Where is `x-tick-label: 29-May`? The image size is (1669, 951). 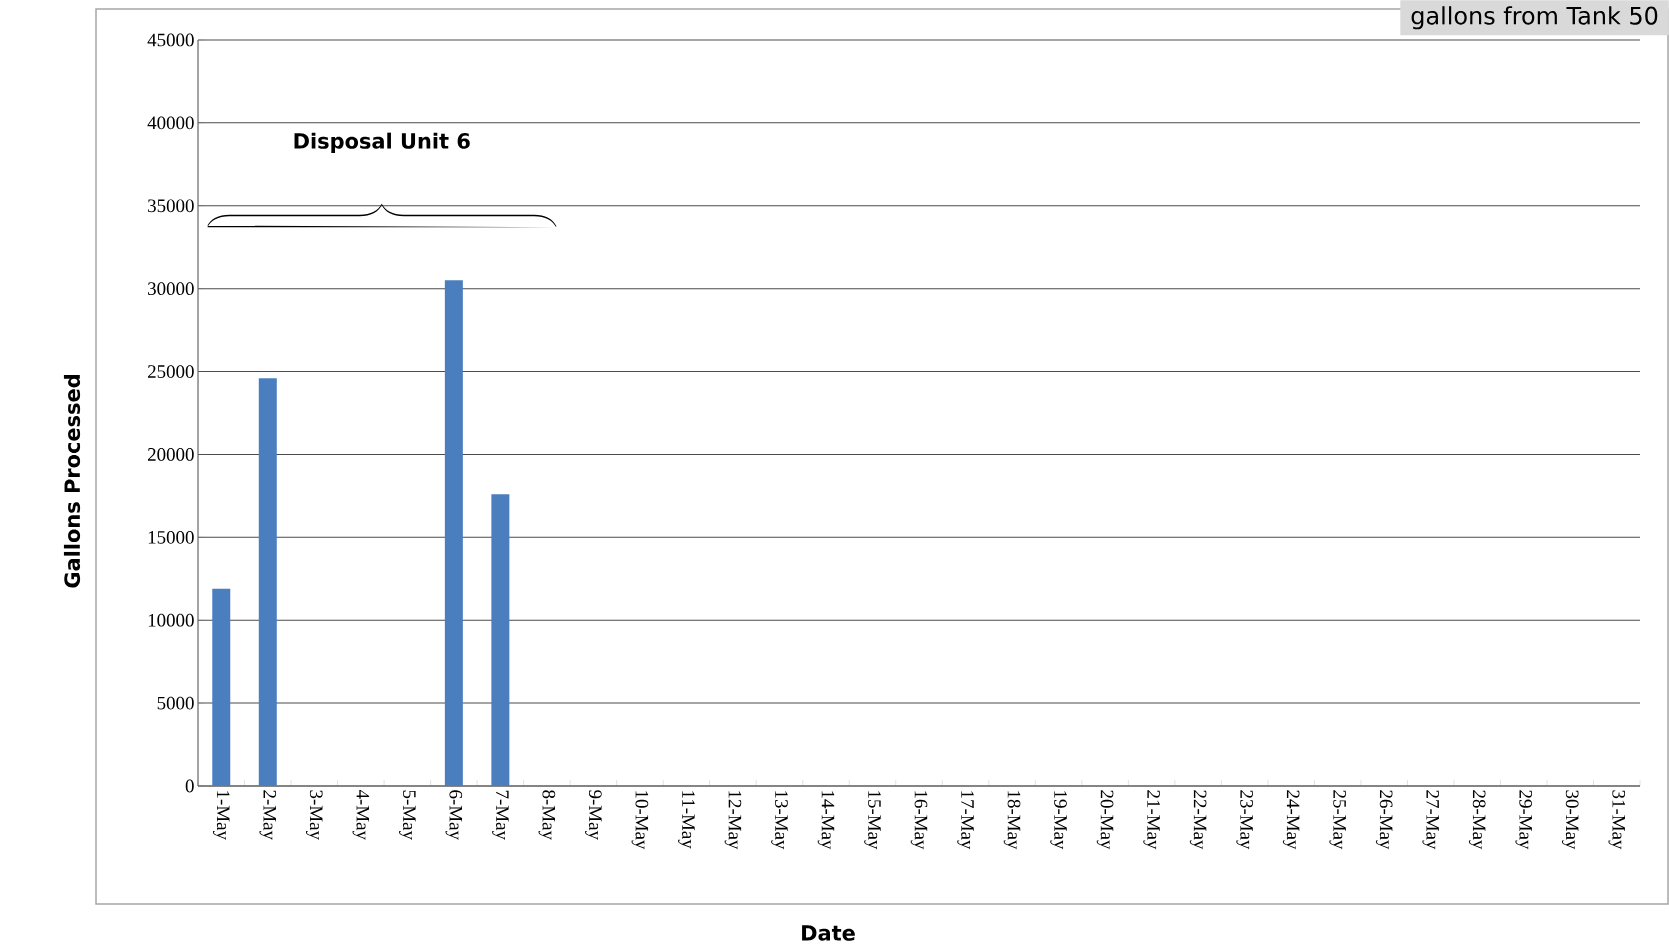
x-tick-label: 29-May is located at coordinates (1524, 820).